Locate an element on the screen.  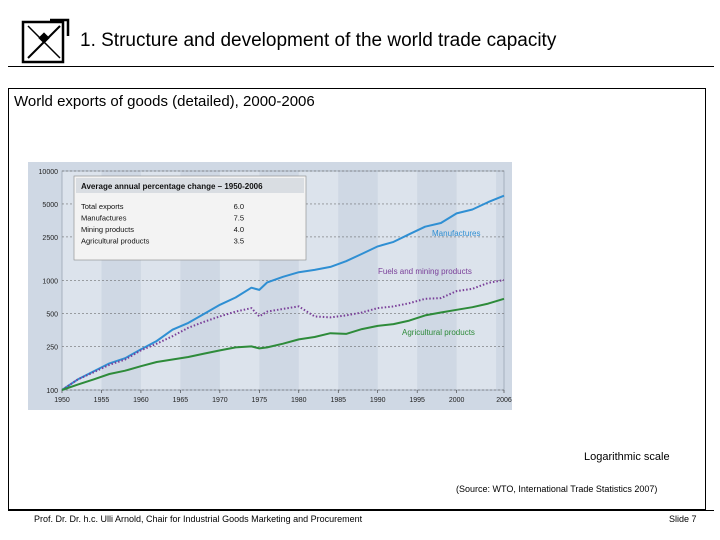
y-tick-label: 1000 is located at coordinates (50, 282).